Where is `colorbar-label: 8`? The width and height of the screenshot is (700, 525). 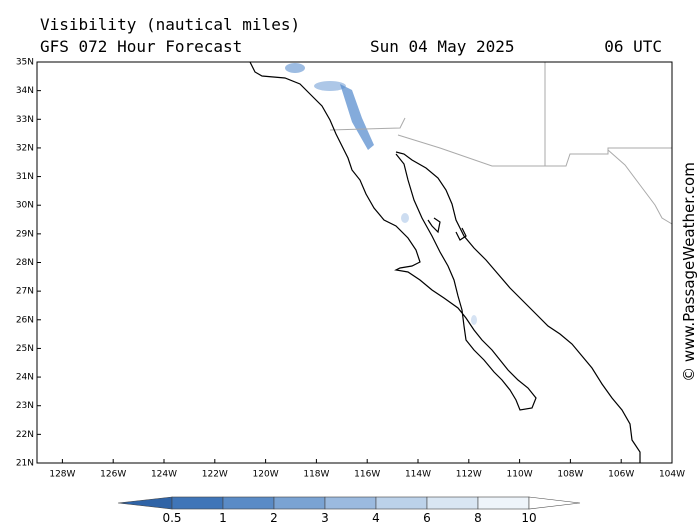
colorbar-label: 8 is located at coordinates (478, 518).